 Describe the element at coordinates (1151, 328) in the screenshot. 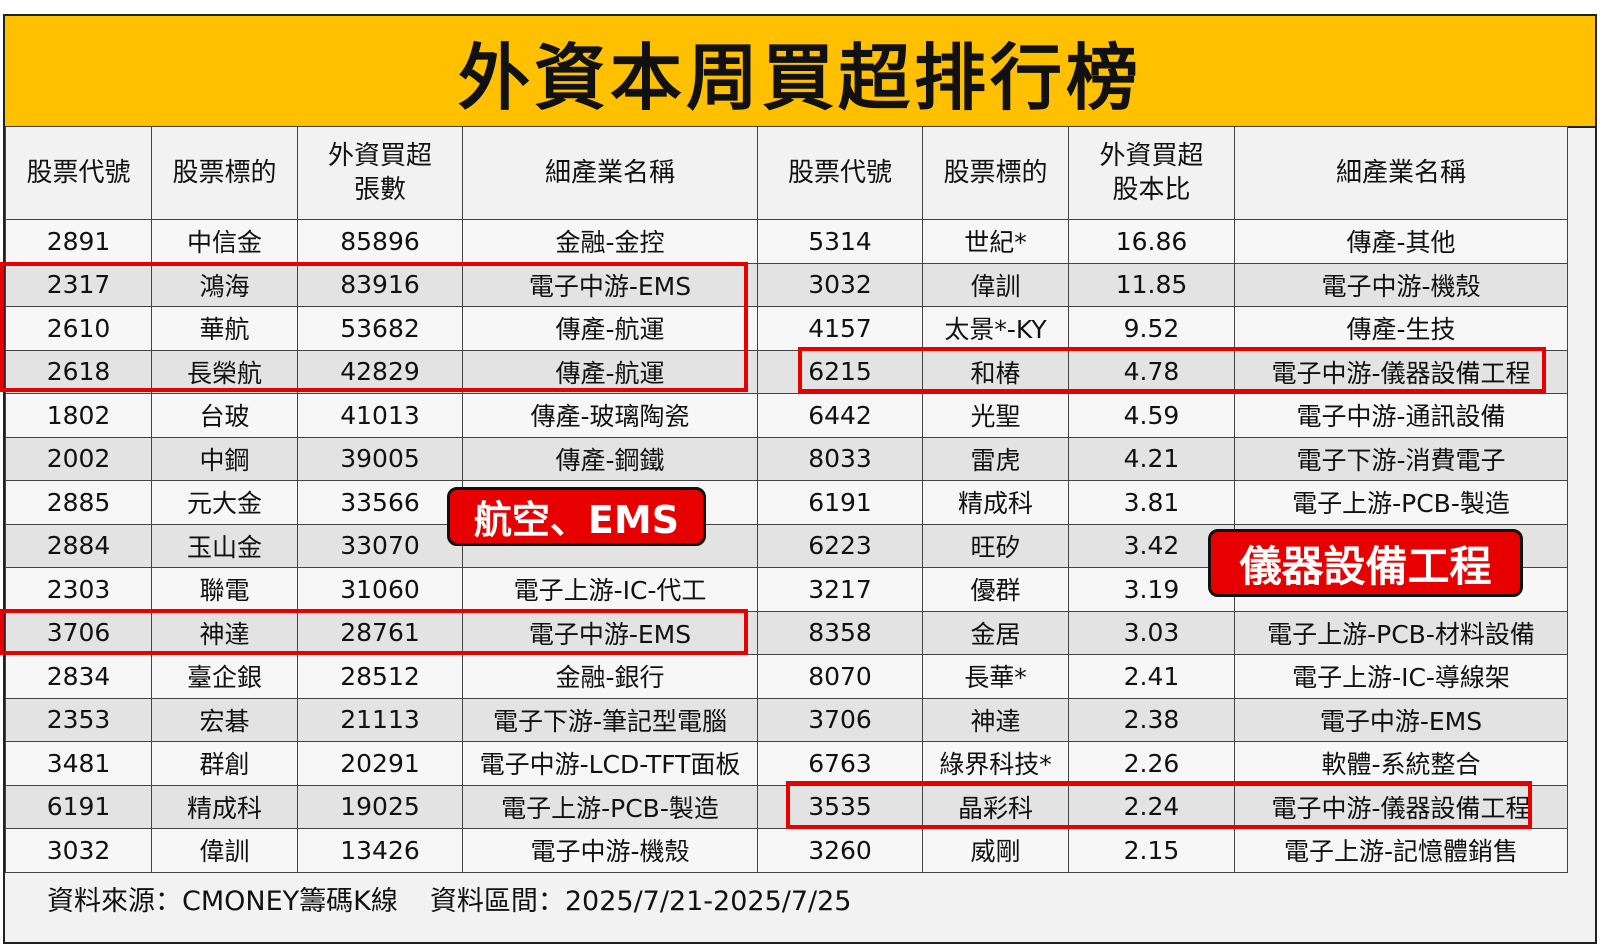

I see `cell-right-value: 9.52` at that location.